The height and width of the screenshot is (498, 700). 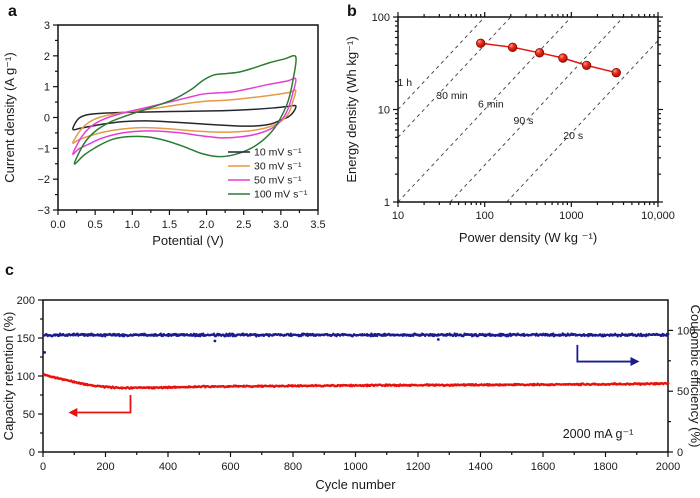 What do you see at coordinates (206, 225) in the screenshot?
I see `svg-text: 2.0` at bounding box center [206, 225].